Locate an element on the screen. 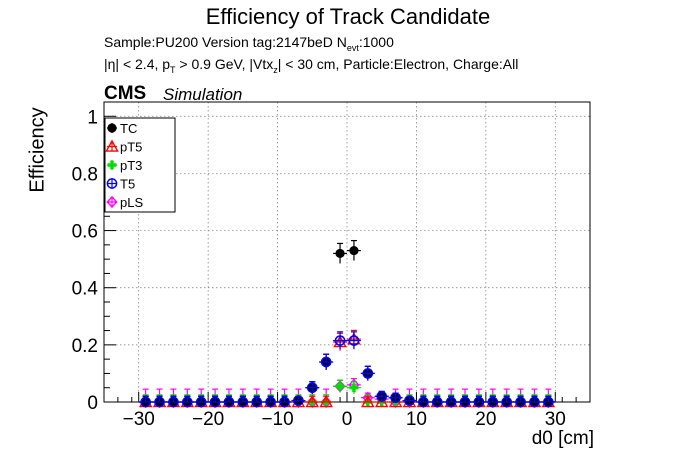 This screenshot has height=472, width=696. y-tick-label: 0.4 is located at coordinates (85, 289).